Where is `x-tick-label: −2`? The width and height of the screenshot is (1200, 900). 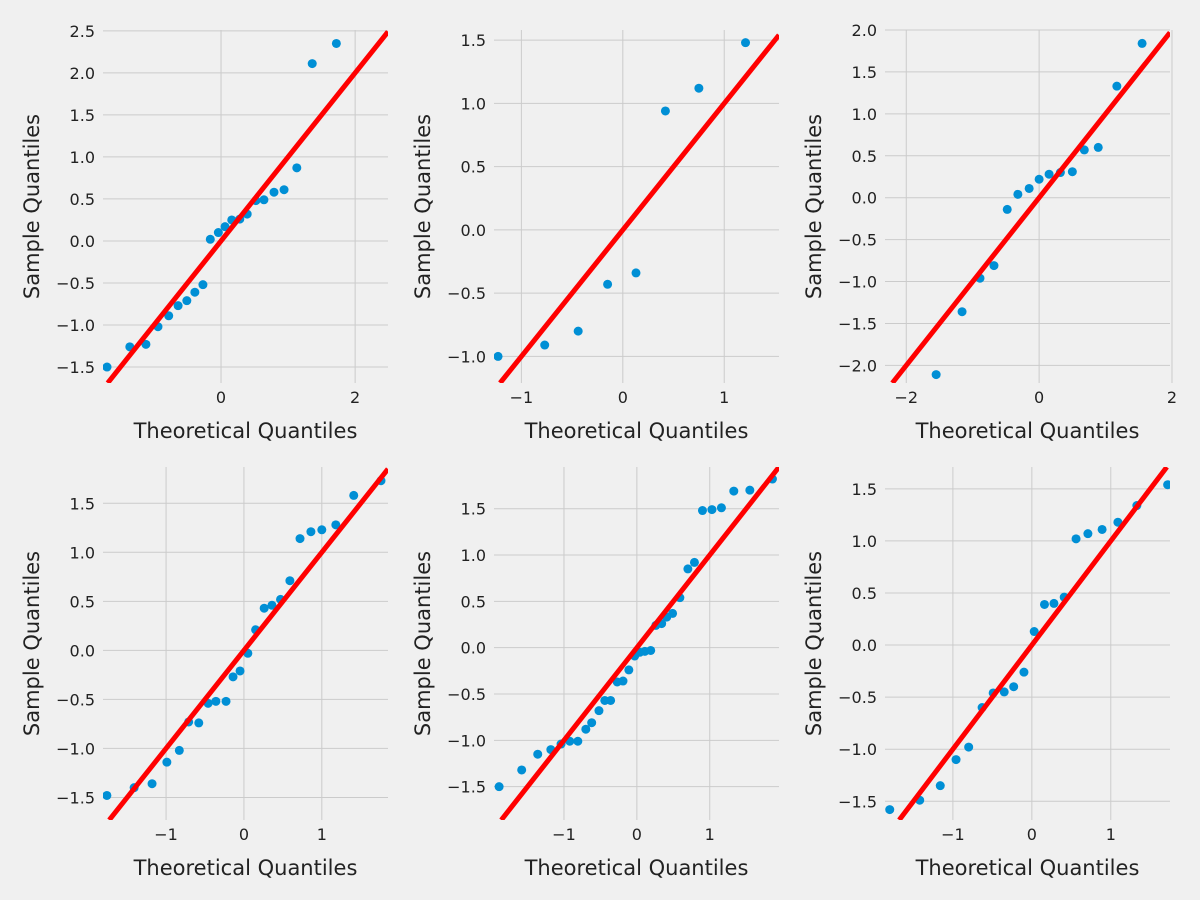
x-tick-label: −2 is located at coordinates (906, 397).